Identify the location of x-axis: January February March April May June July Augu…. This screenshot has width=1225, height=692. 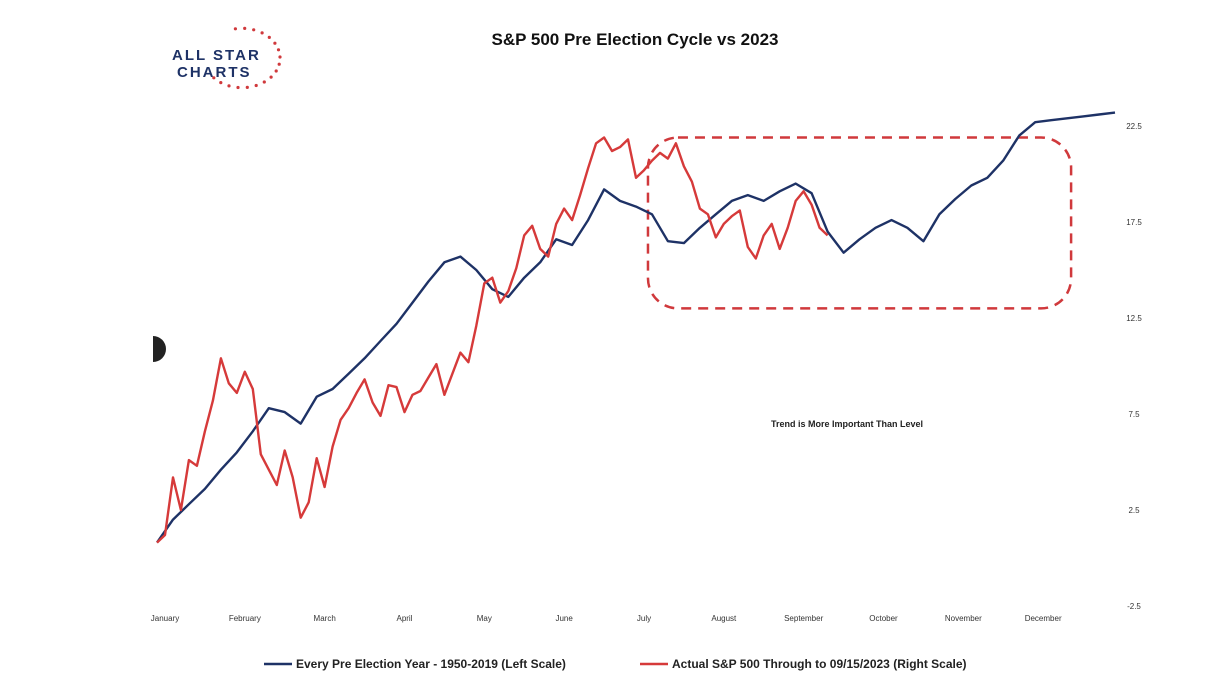
(606, 618).